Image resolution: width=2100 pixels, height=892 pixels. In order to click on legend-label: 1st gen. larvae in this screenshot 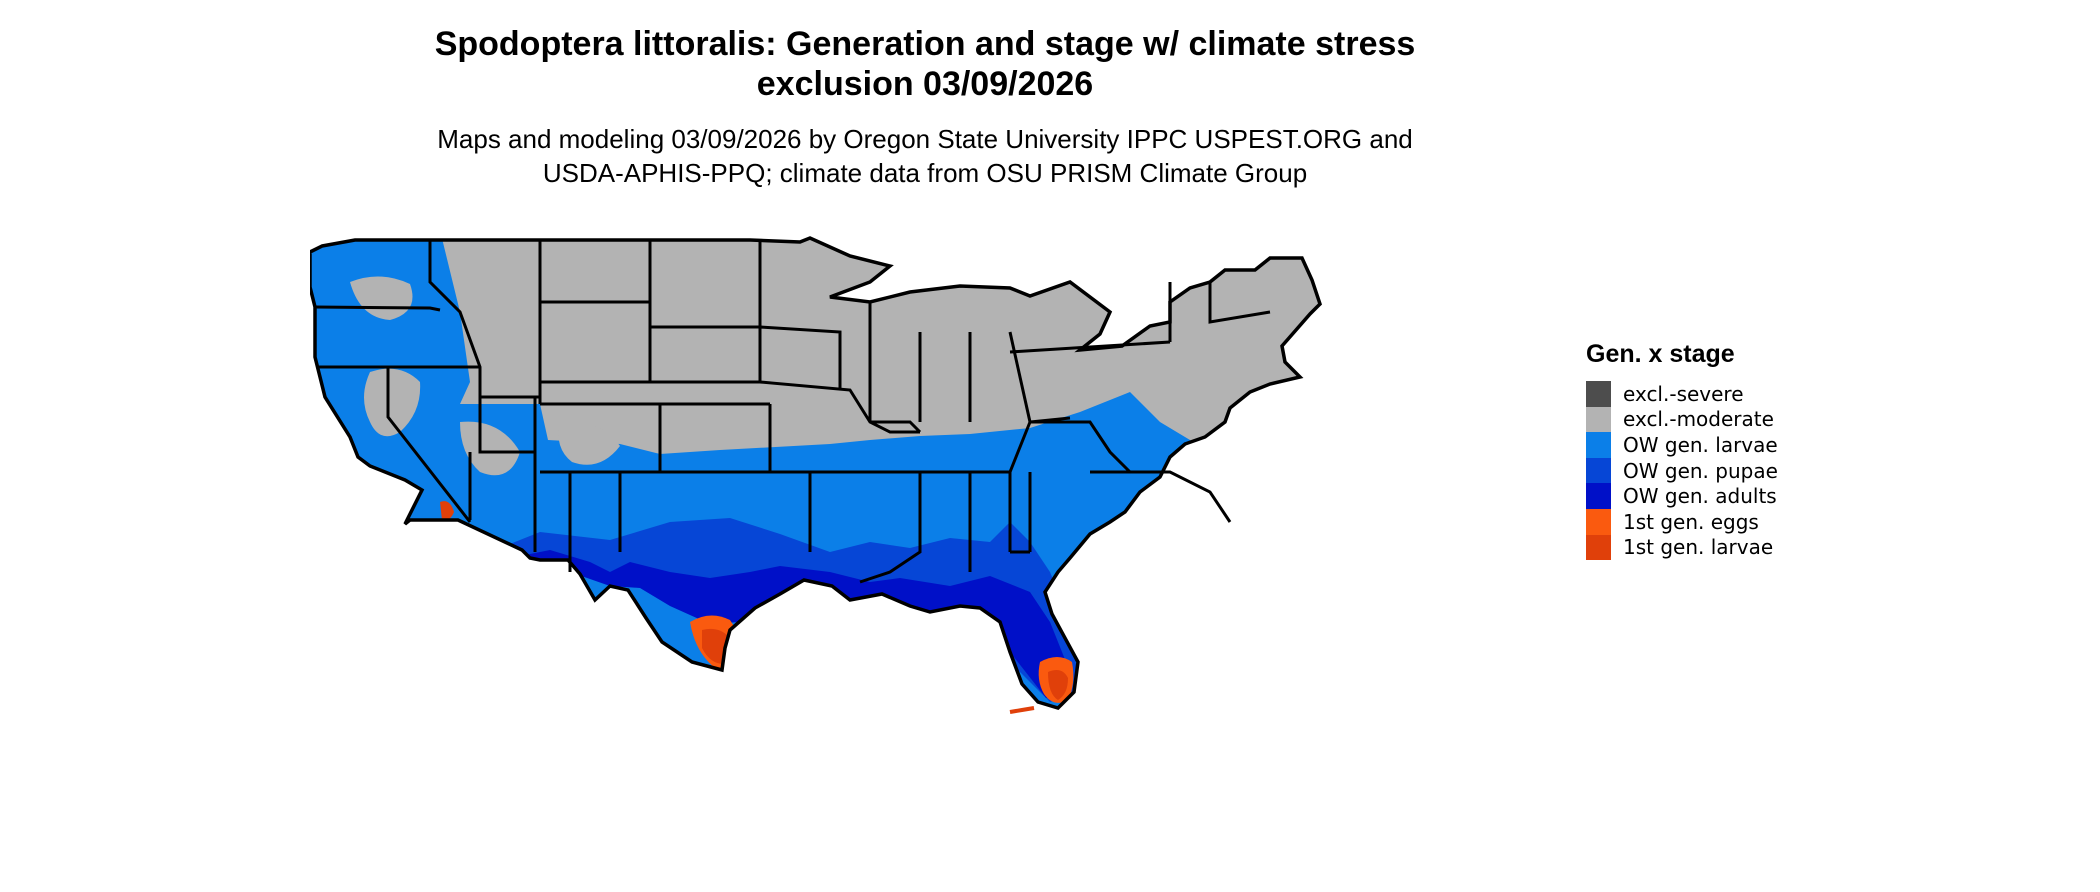, I will do `click(1698, 547)`.